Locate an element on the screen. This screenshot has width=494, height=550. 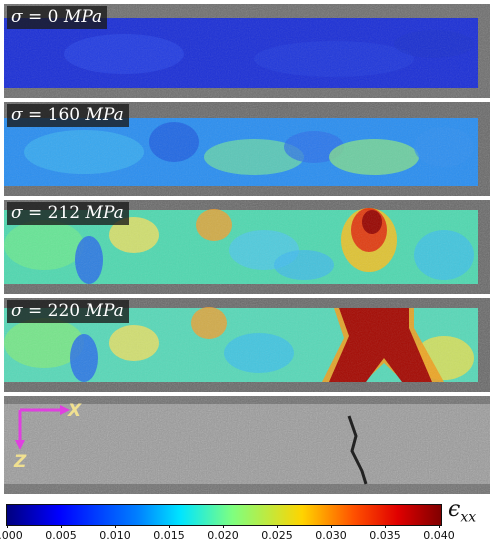
epsilon-subscript: xx is located at coordinates (468, 517).